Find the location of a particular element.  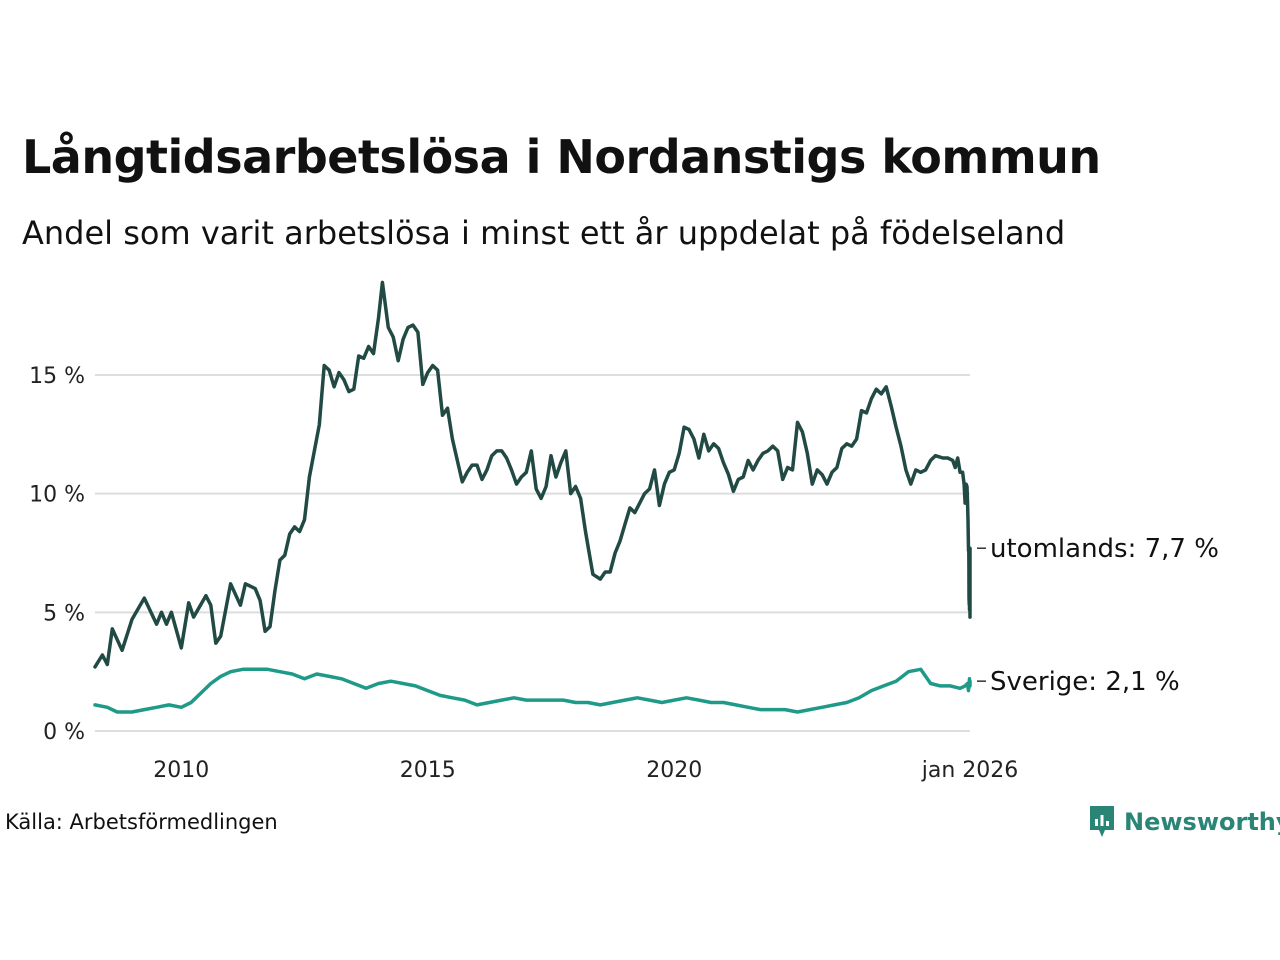

brand-name: Newsworthy is located at coordinates (1202, 822).